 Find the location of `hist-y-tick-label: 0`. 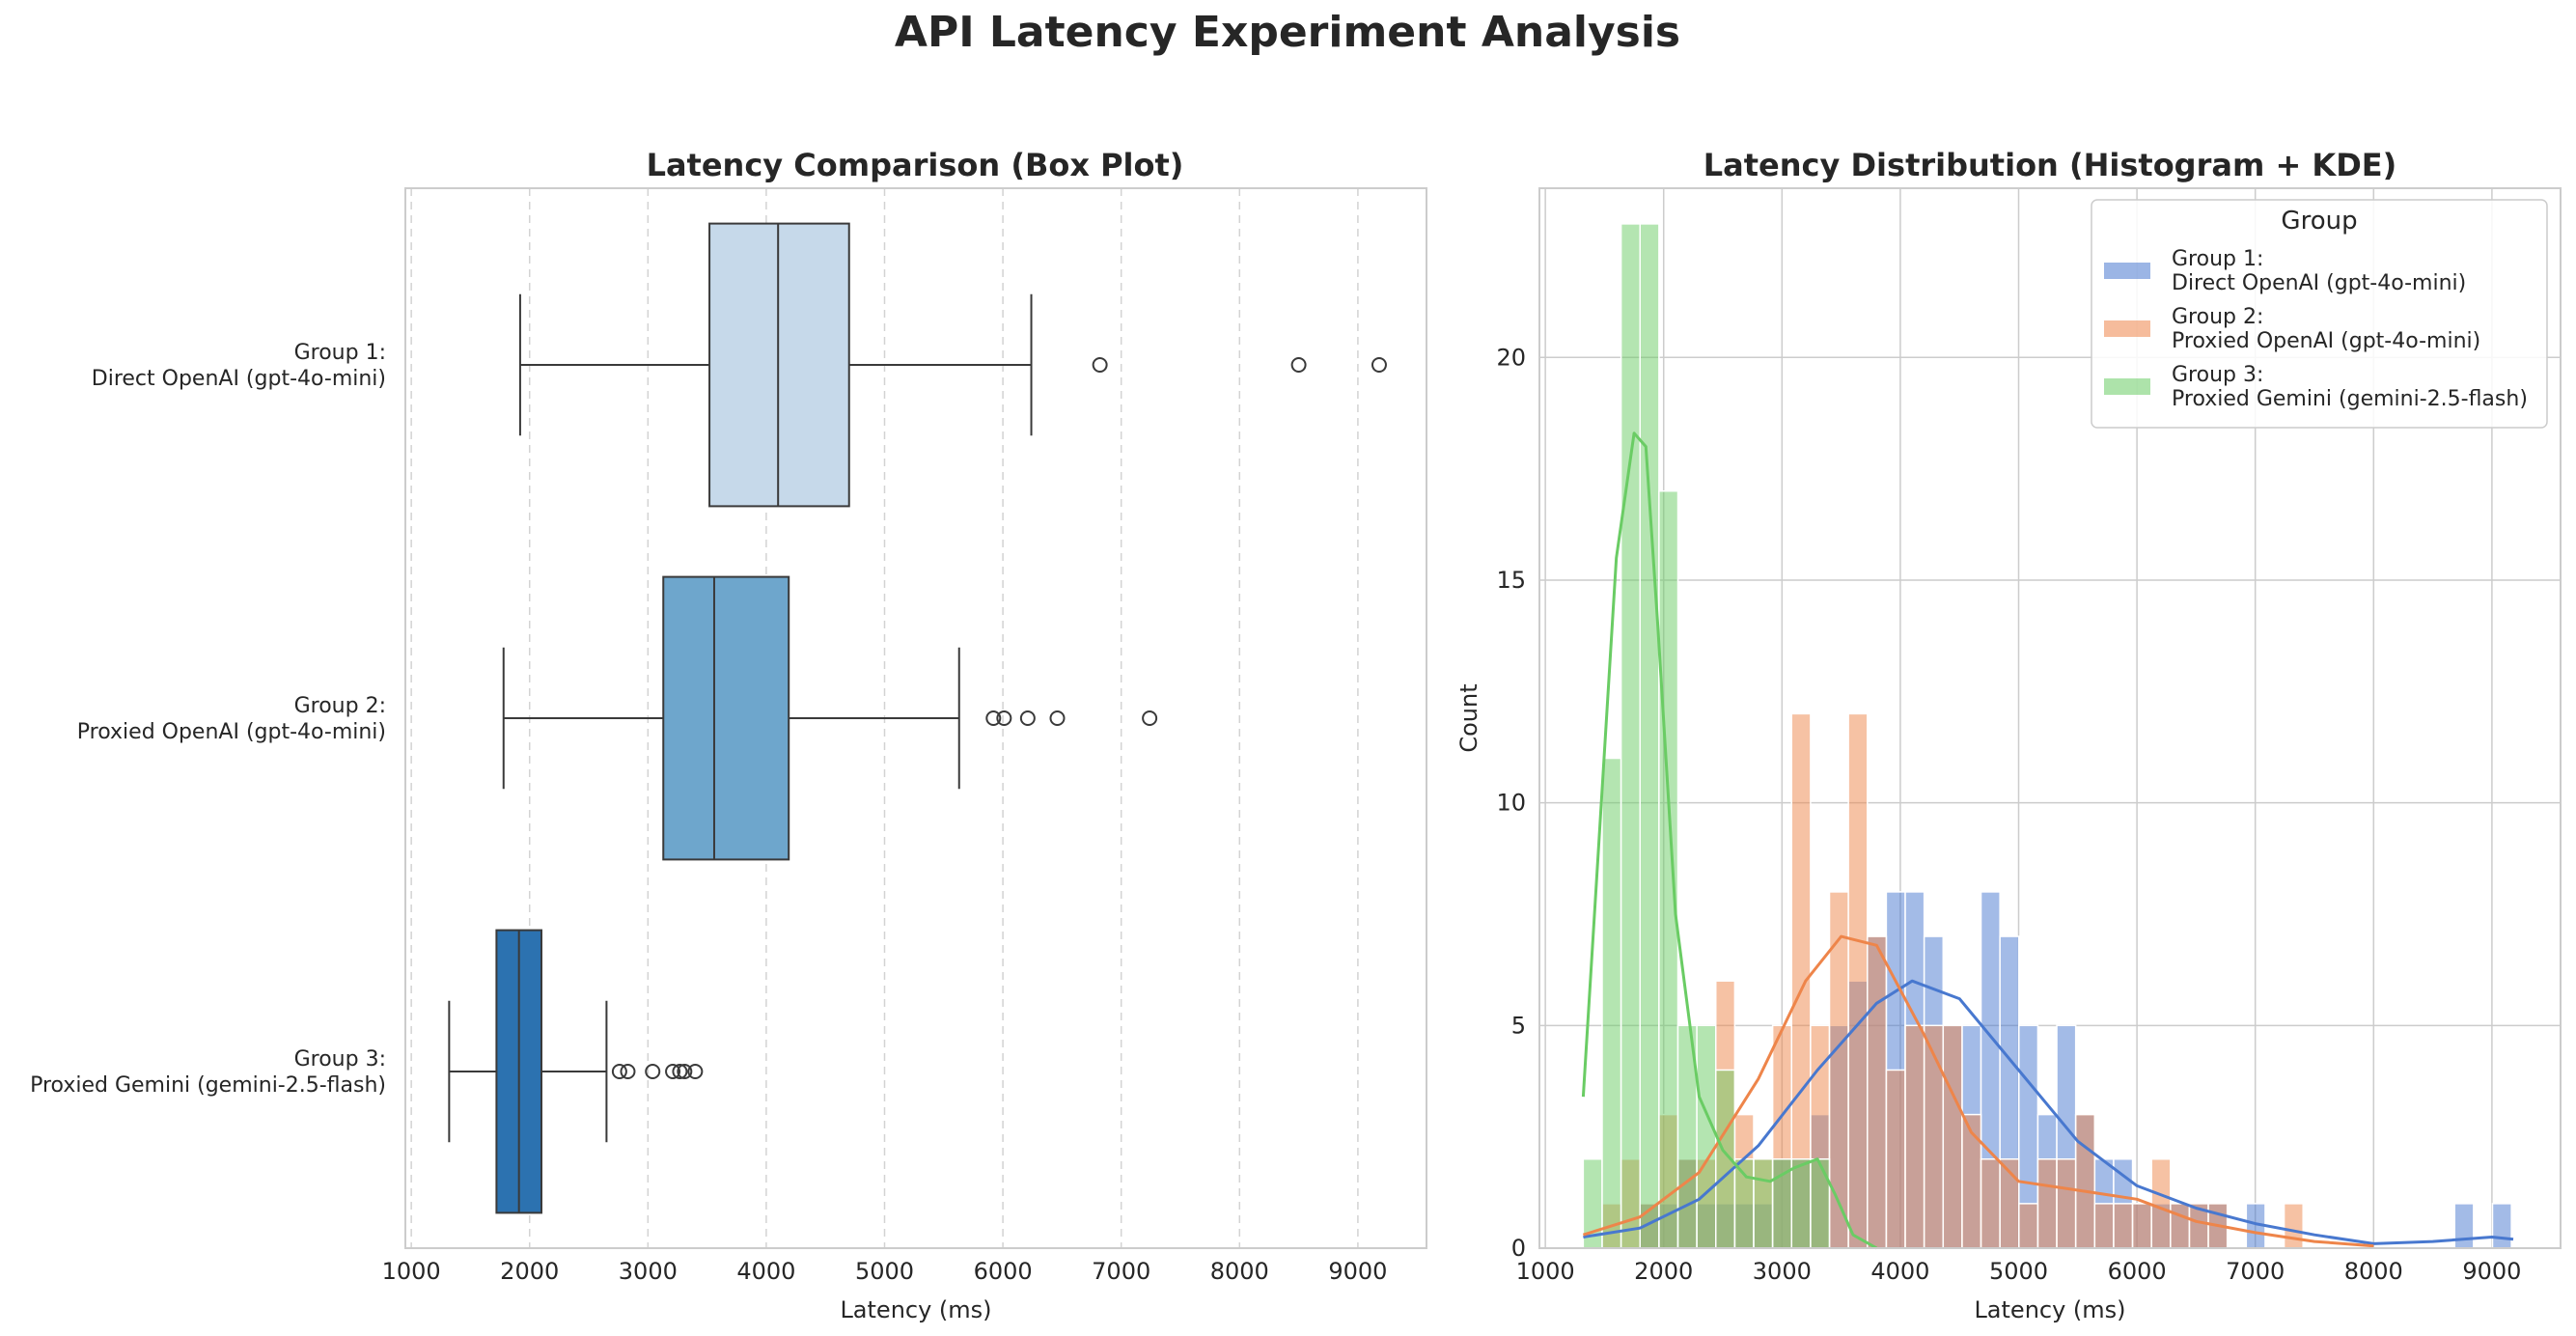

hist-y-tick-label: 0 is located at coordinates (1518, 1248).